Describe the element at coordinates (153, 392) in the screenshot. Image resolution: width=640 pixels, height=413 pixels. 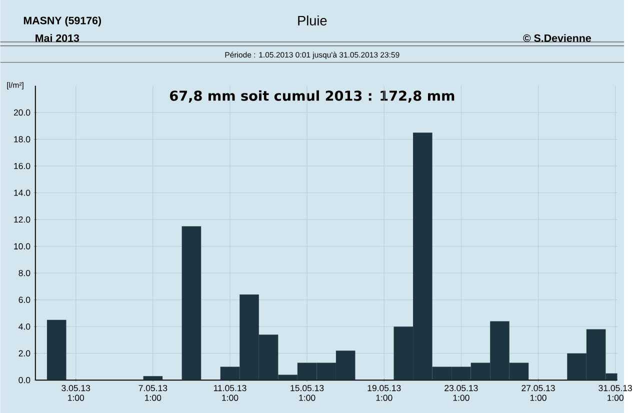
I see `x-tick-label: 7.05.13 1:00` at that location.